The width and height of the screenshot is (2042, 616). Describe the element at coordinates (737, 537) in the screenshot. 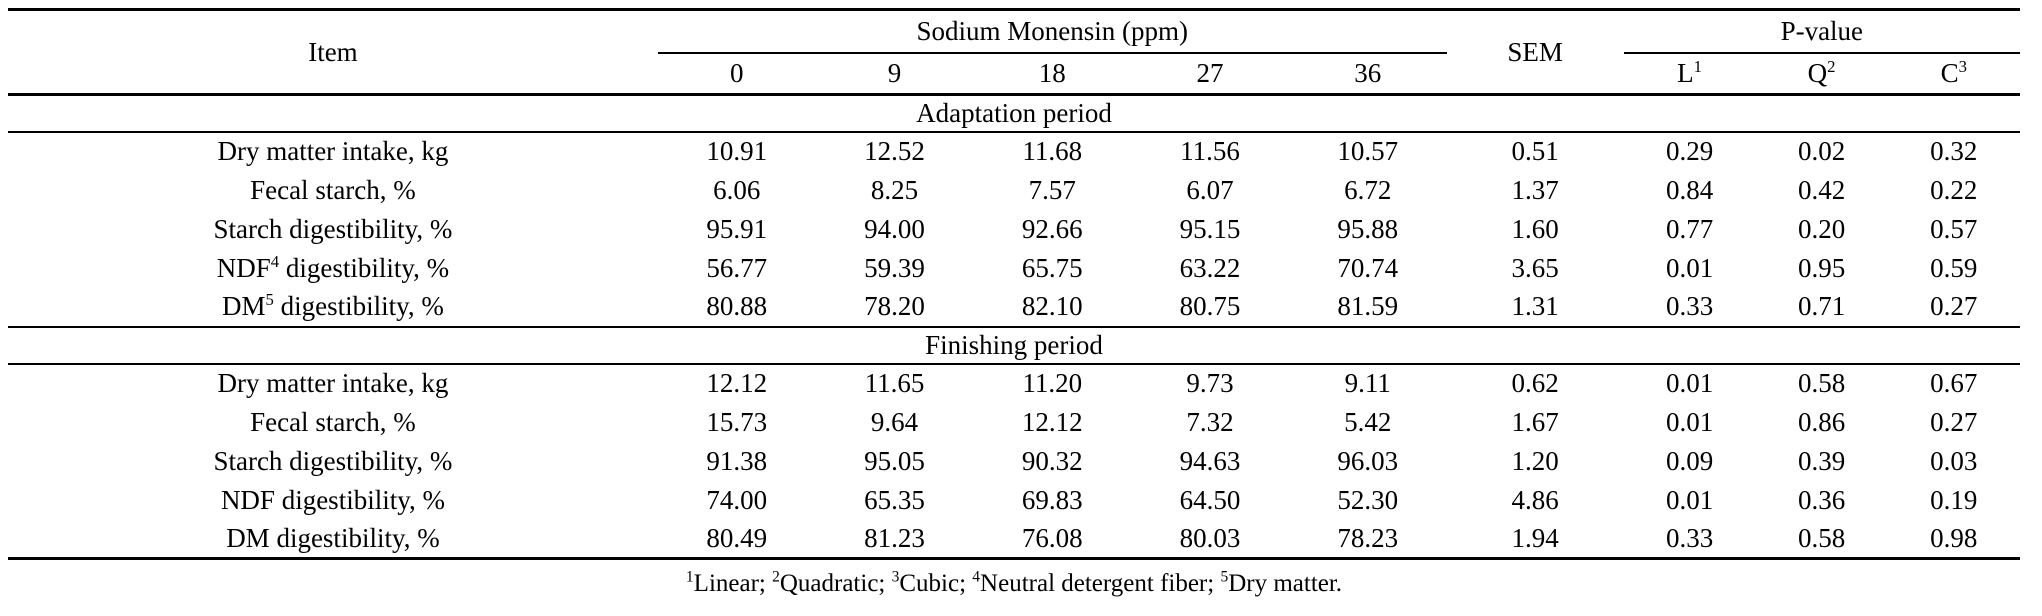

I see `dose-value-cell: 80.49` at that location.